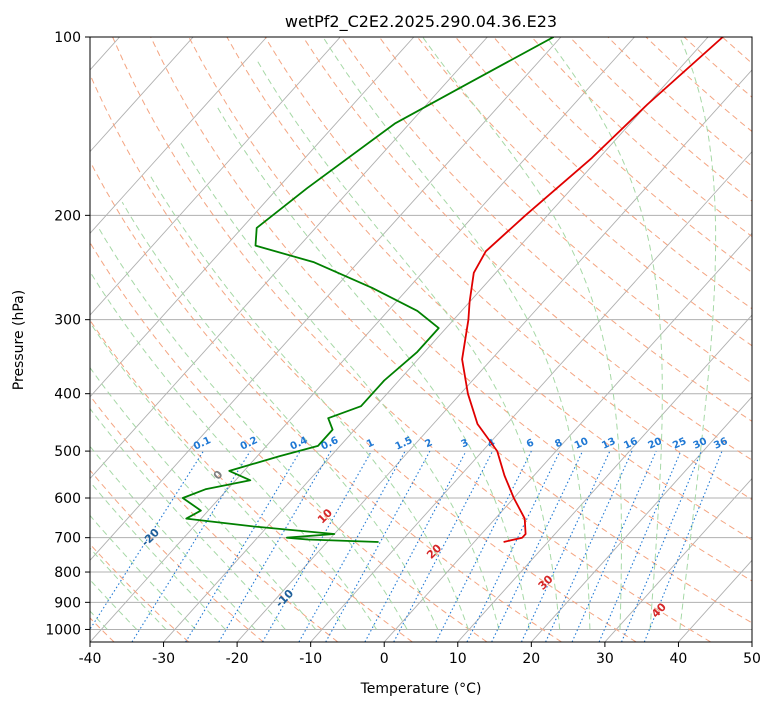  Describe the element at coordinates (531, 659) in the screenshot. I see `x-tick-label: 20` at that location.